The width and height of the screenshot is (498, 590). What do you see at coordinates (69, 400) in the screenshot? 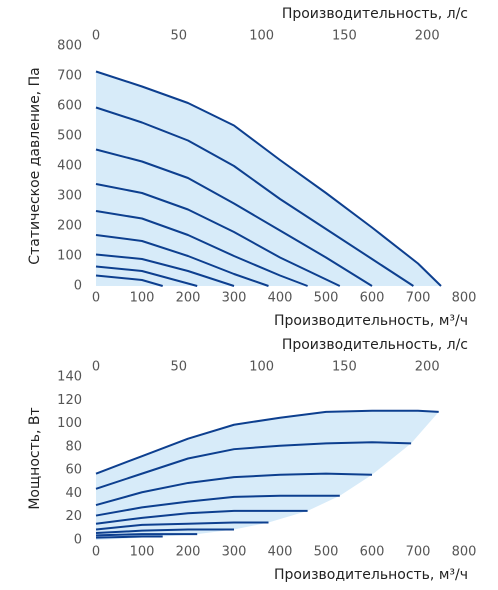
I see `y-tick-label: 120` at bounding box center [69, 400].